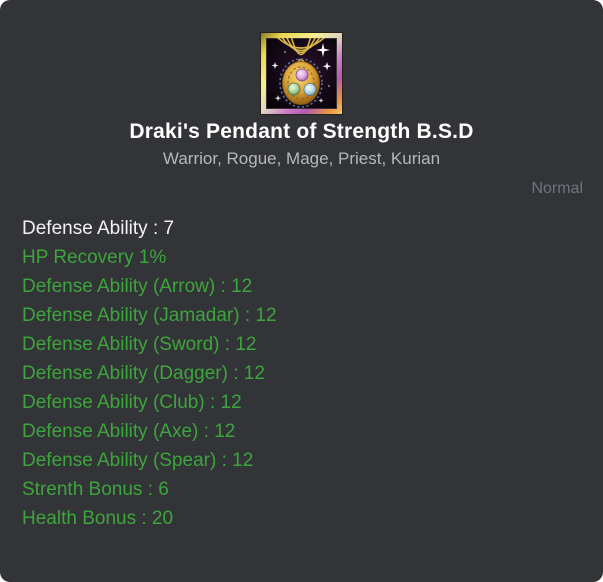 The image size is (603, 582). What do you see at coordinates (98, 518) in the screenshot?
I see `stat-line: Health Bonus : 20` at bounding box center [98, 518].